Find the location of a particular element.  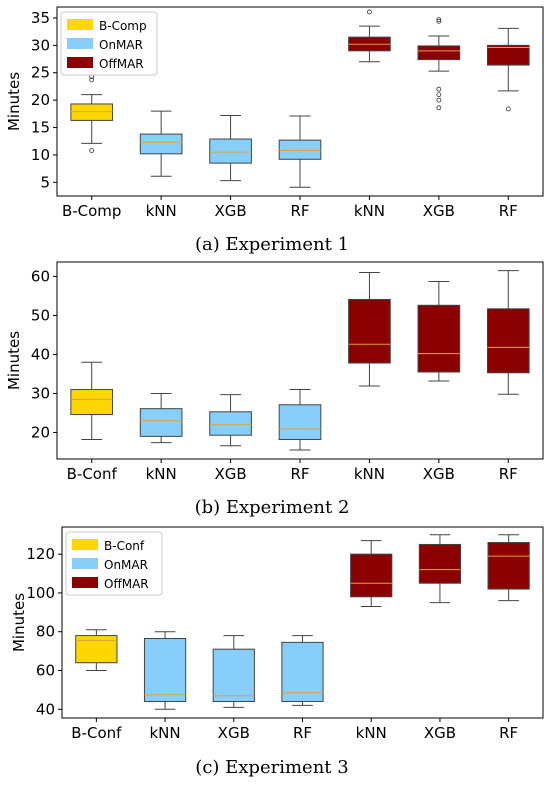

legend-label: B-Comp is located at coordinates (123, 26).